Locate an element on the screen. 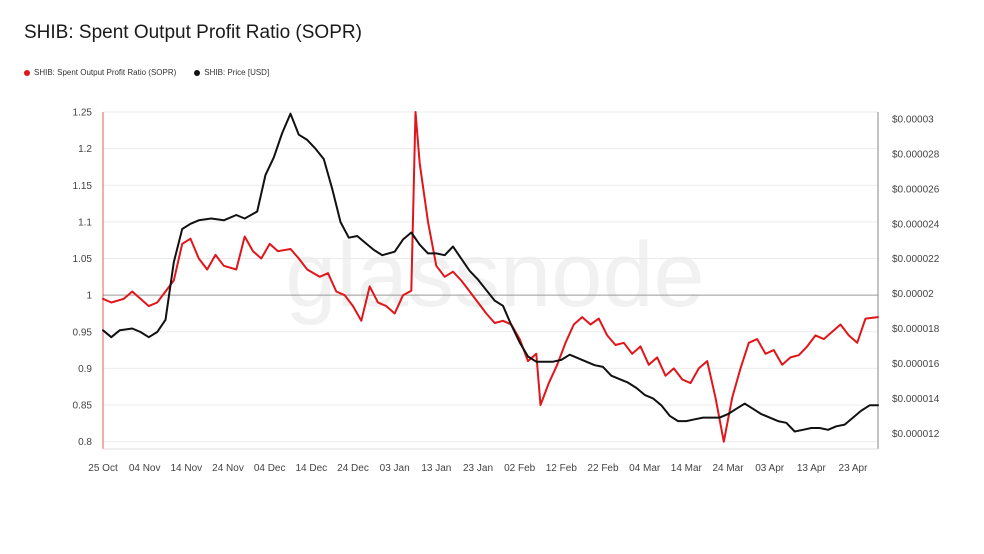 Image resolution: width=984 pixels, height=554 pixels. x-tick-label: 24 Nov is located at coordinates (228, 468).